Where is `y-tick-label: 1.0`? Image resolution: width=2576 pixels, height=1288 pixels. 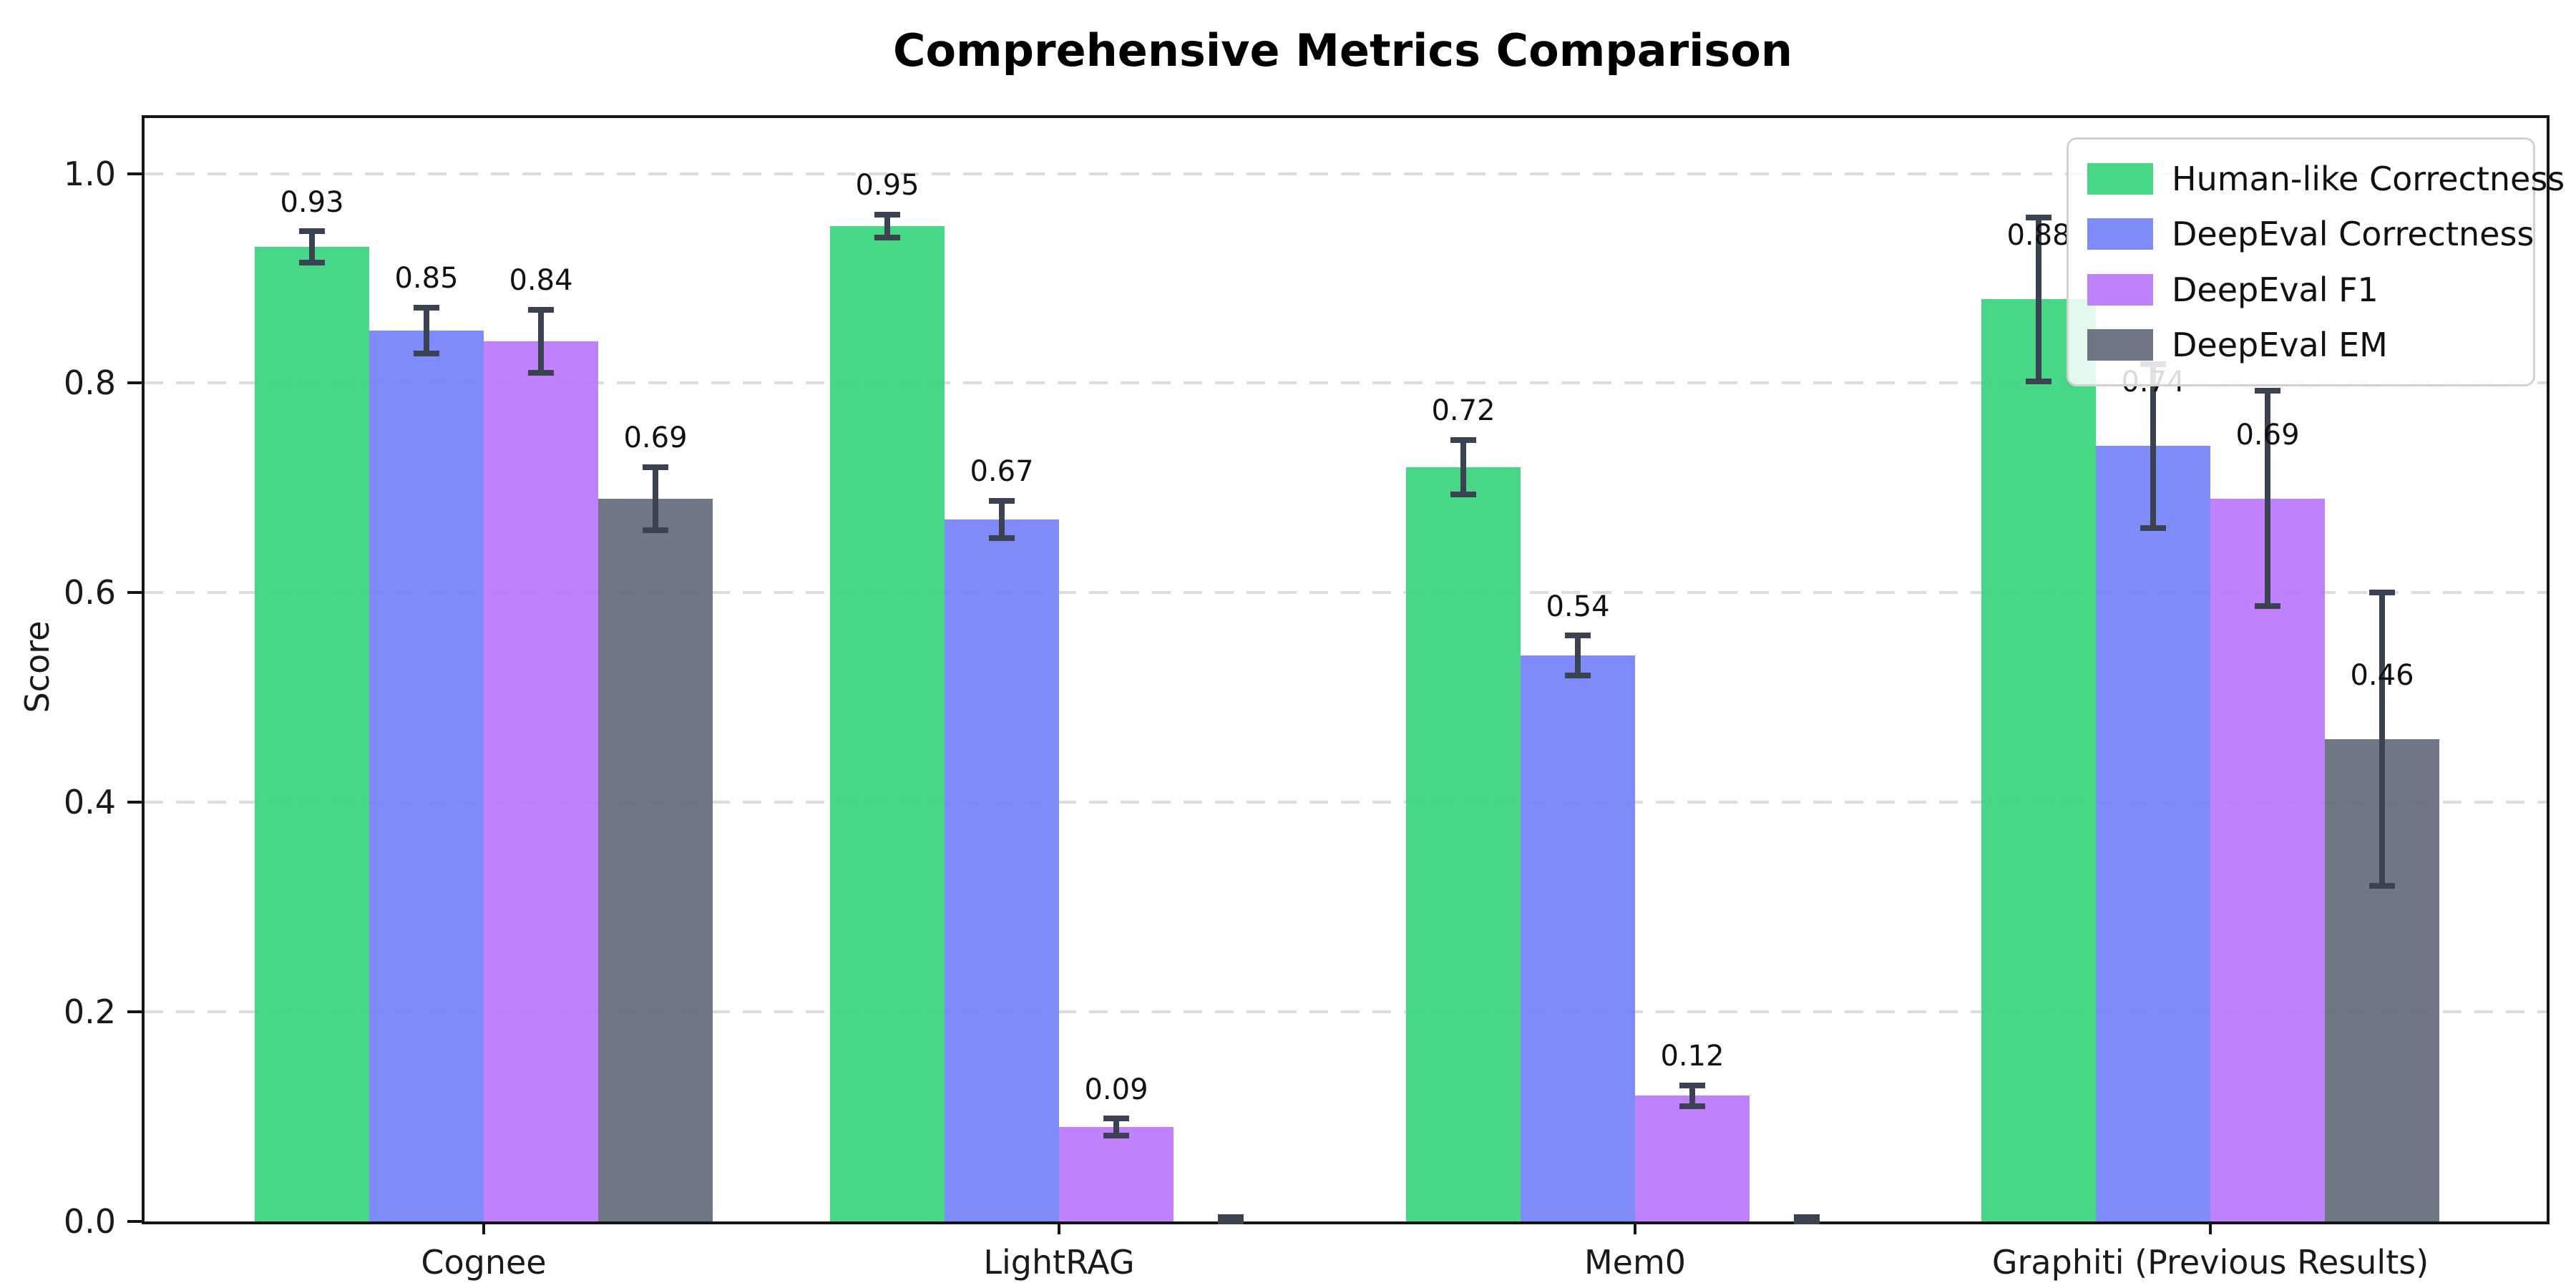 y-tick-label: 1.0 is located at coordinates (89, 173).